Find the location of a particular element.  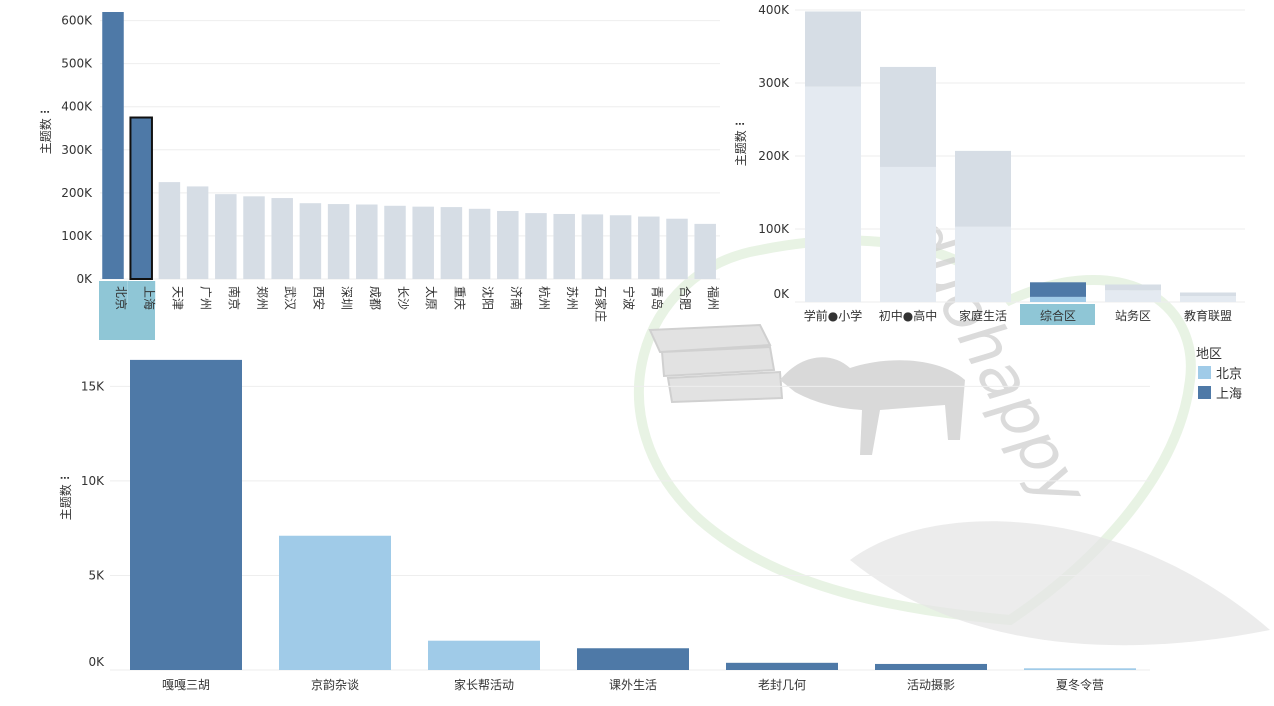

city-category-label: 南京 is located at coordinates (234, 298).